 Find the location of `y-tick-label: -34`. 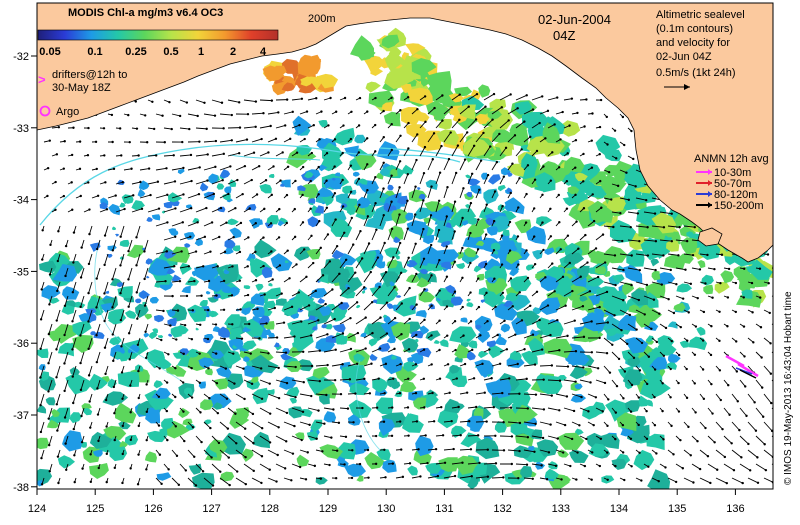

y-tick-label: -34 is located at coordinates (21, 201).